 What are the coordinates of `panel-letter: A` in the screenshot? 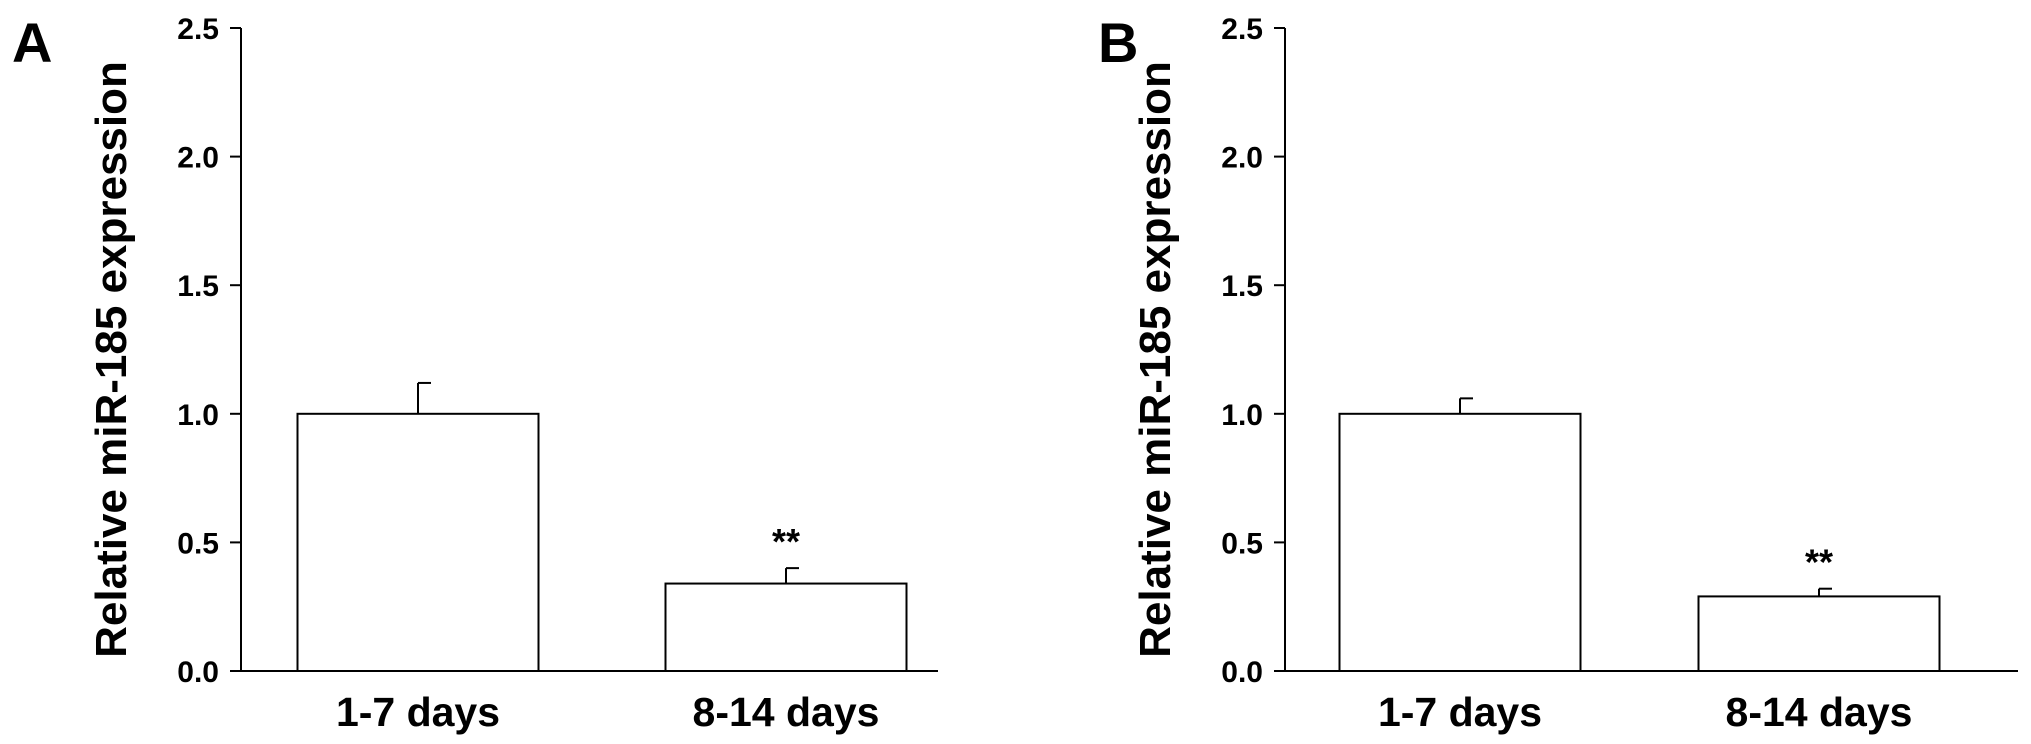 It's located at (32, 42).